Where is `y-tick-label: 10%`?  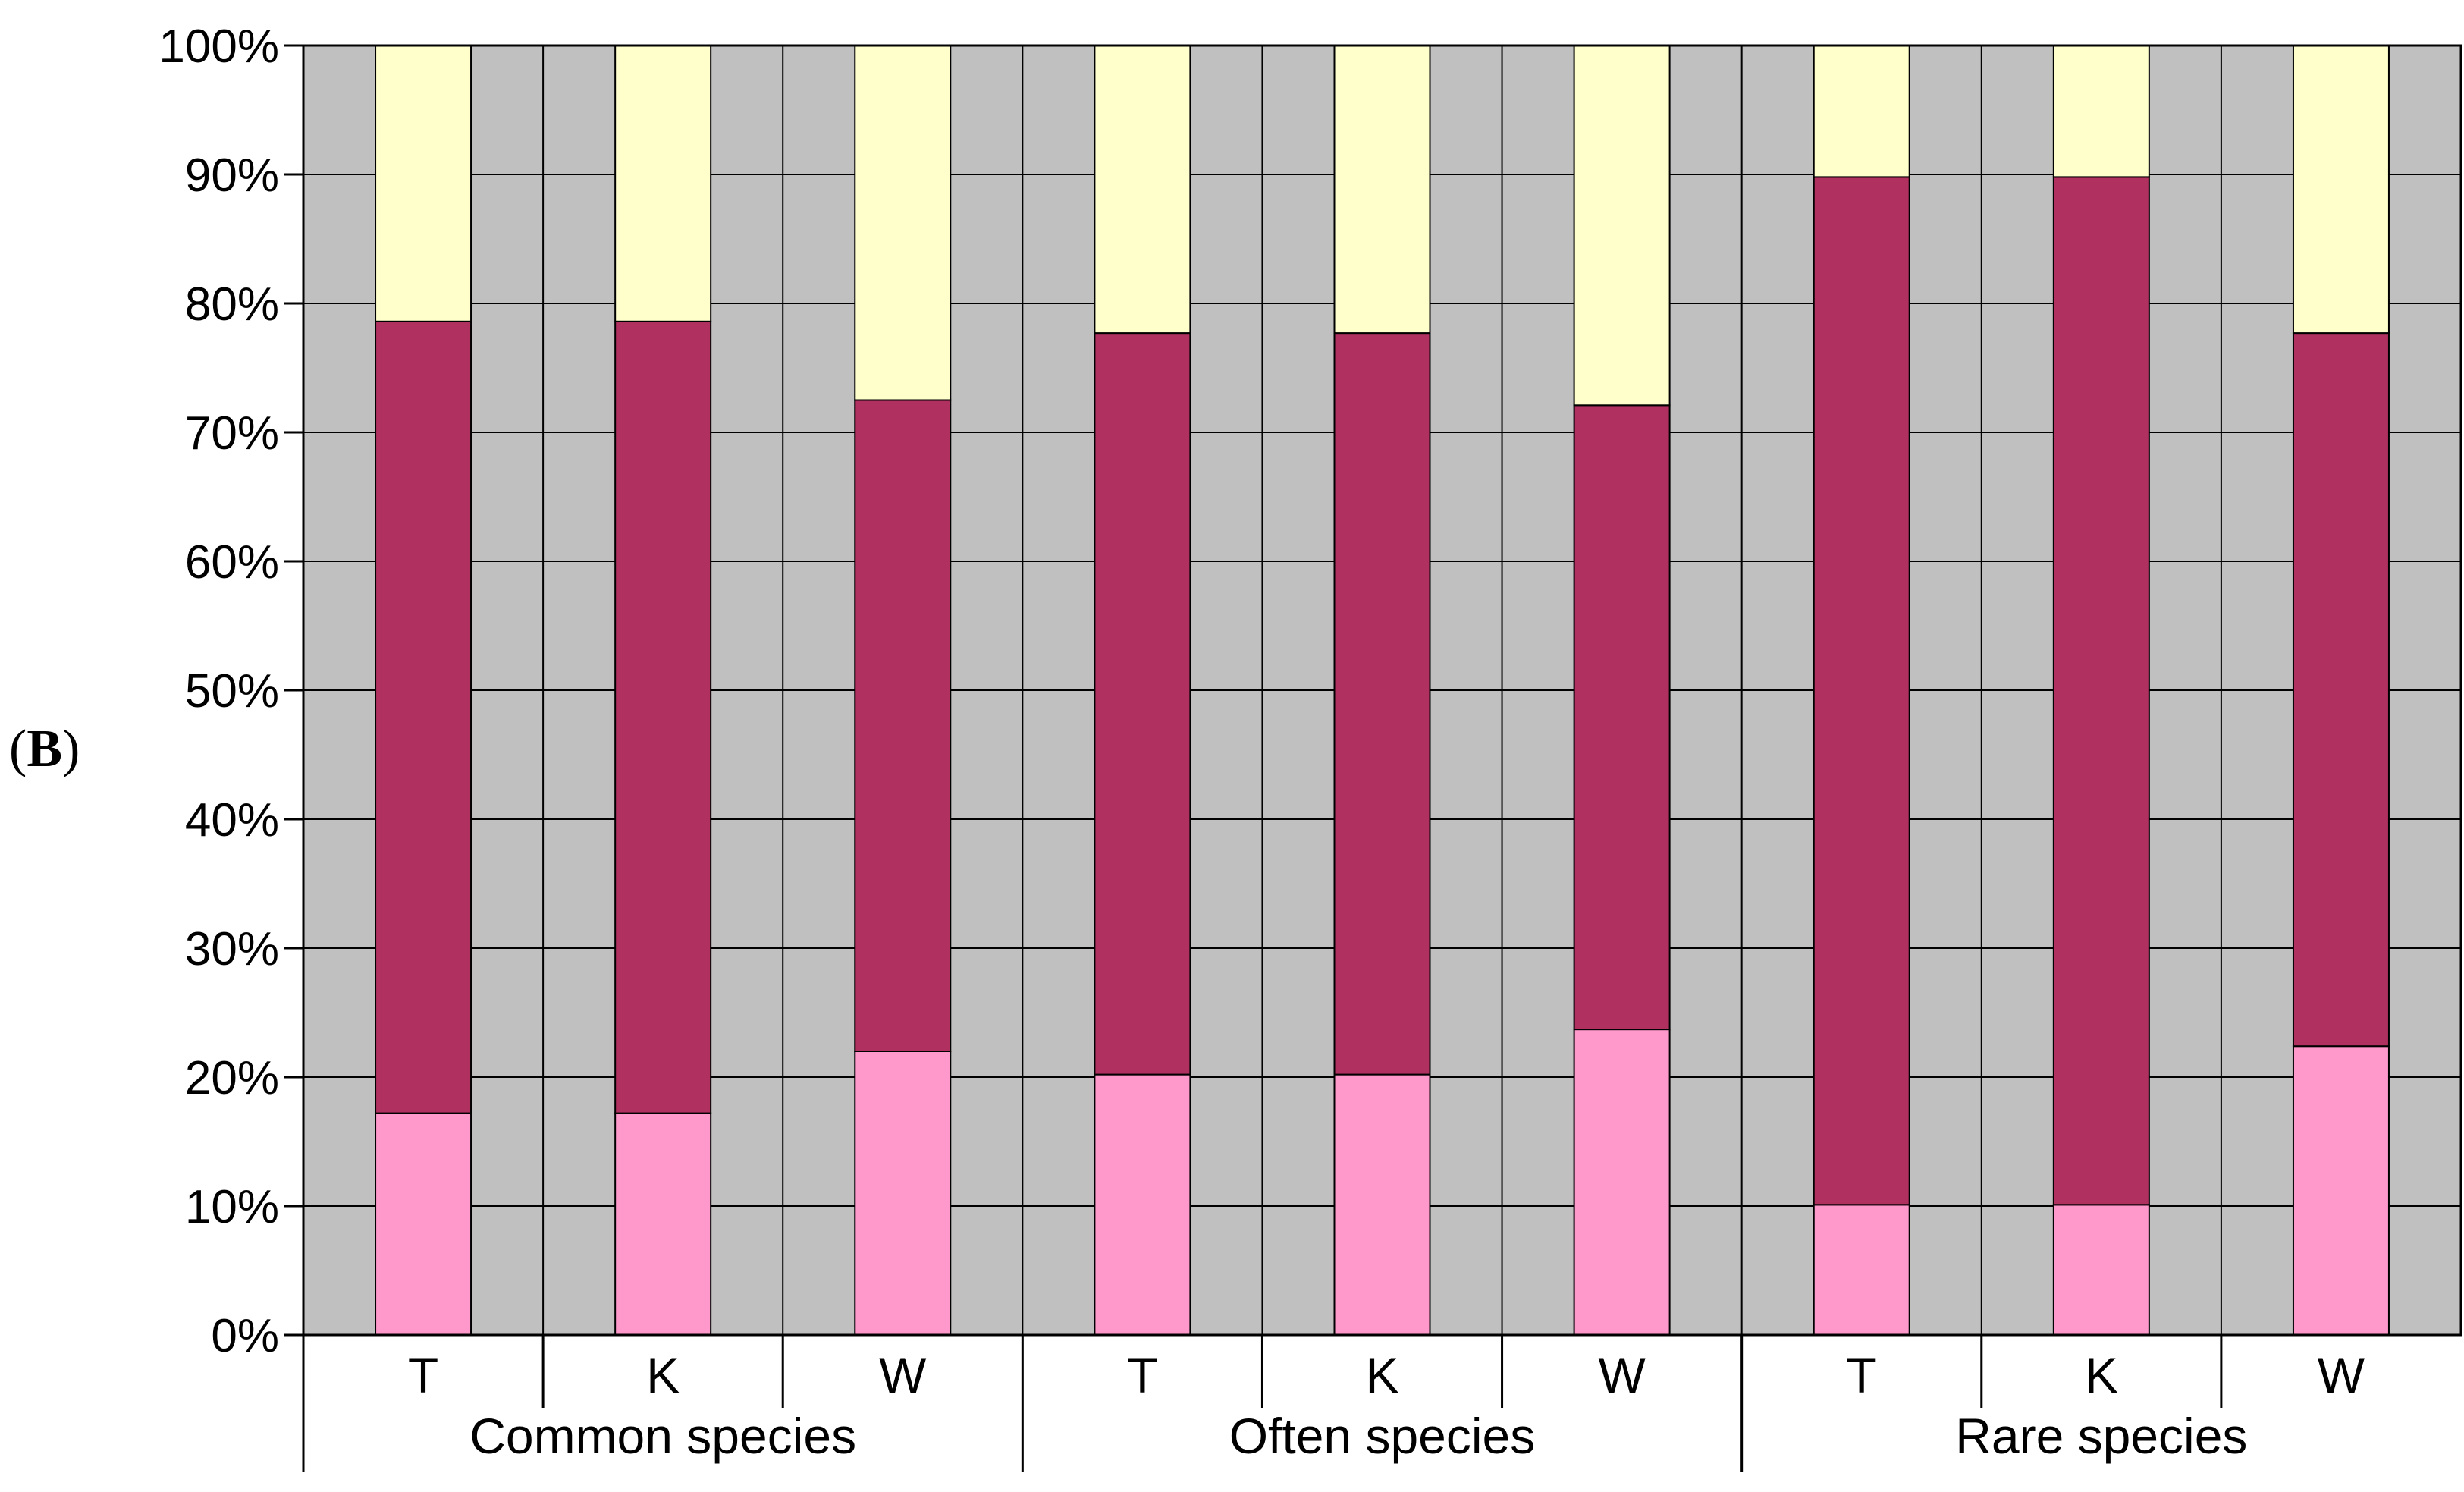 y-tick-label: 10% is located at coordinates (232, 1207).